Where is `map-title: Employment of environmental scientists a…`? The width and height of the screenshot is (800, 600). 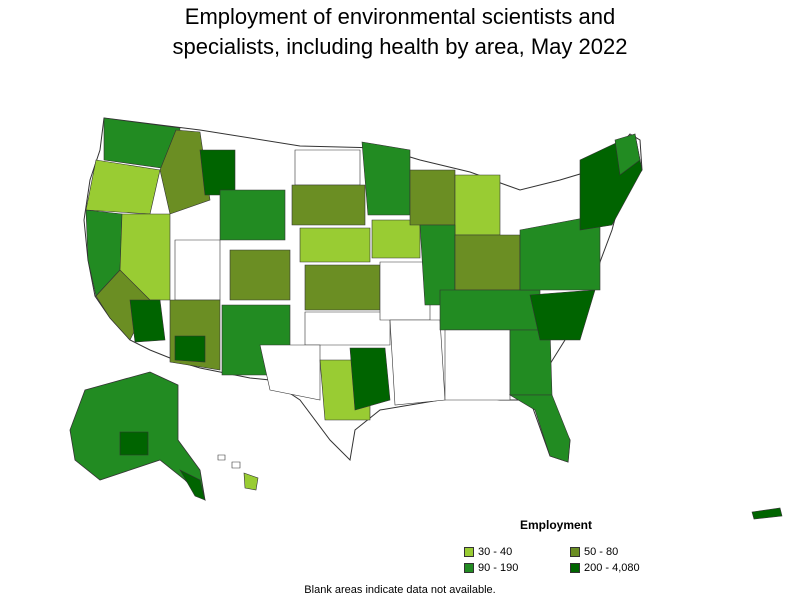 map-title: Employment of environmental scientists a… is located at coordinates (400, 32).